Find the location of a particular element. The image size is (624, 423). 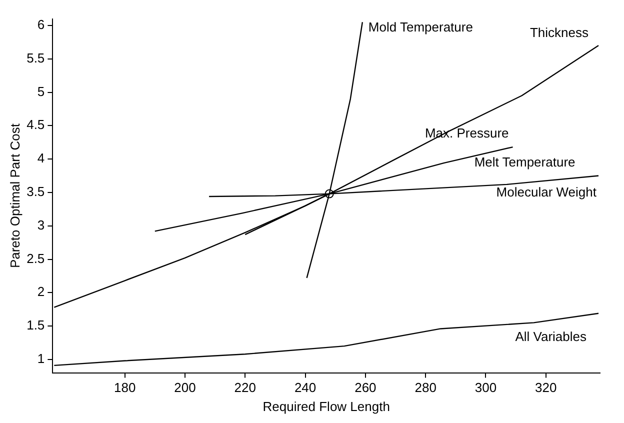

y-tick-label: 5 is located at coordinates (41, 91).